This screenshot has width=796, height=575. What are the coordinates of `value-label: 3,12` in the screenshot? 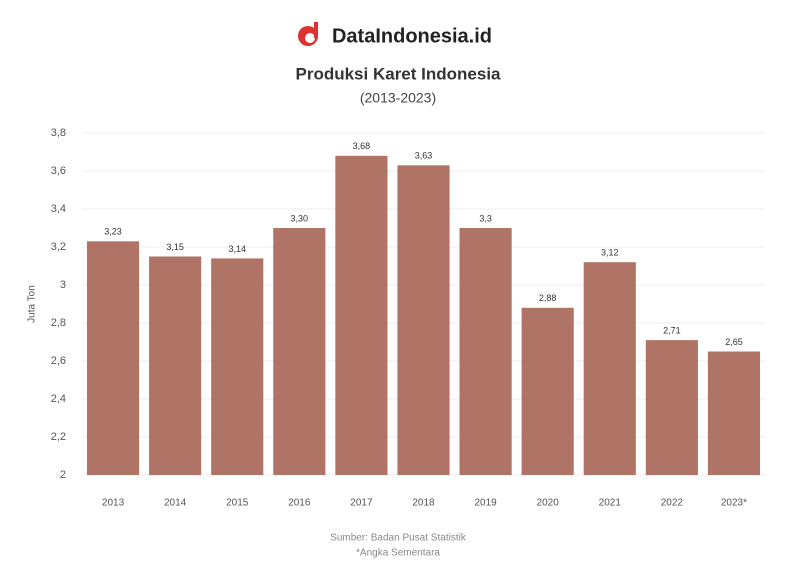 It's located at (610, 253).